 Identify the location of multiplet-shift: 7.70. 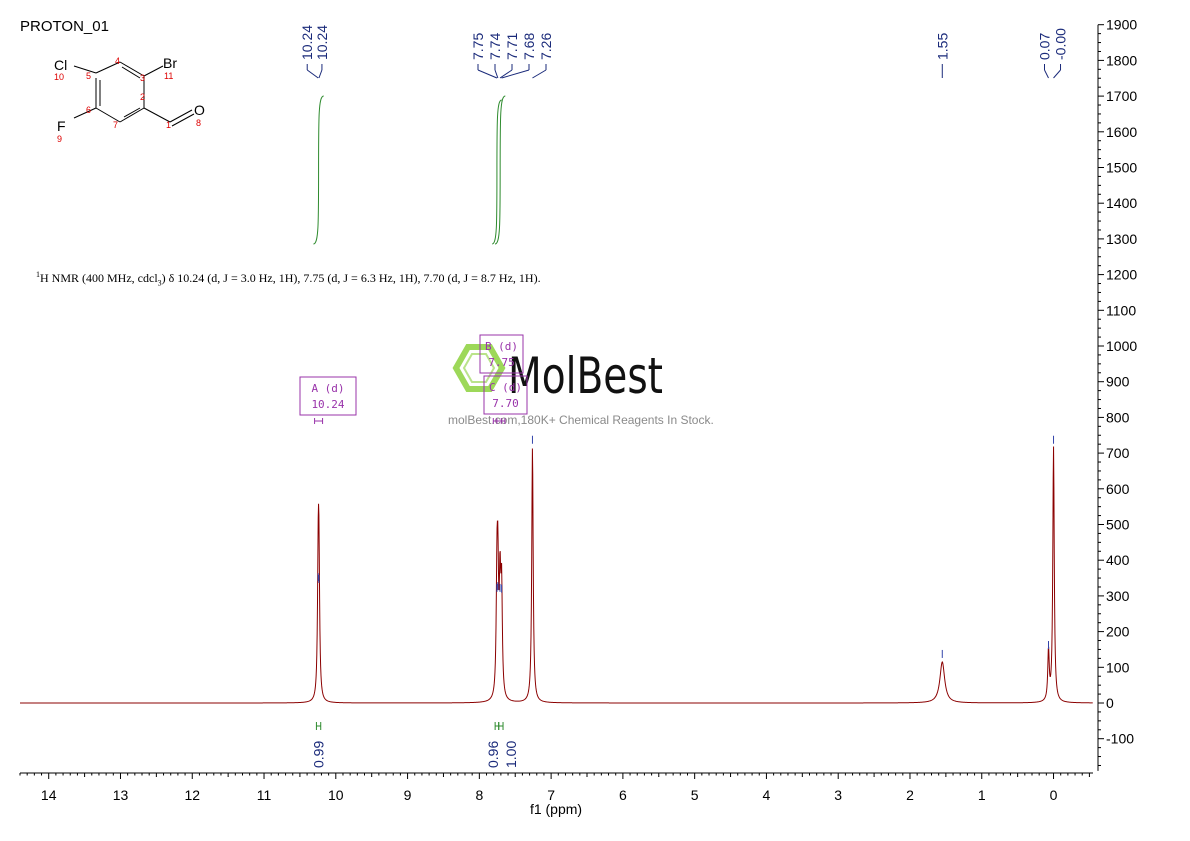
(505, 403).